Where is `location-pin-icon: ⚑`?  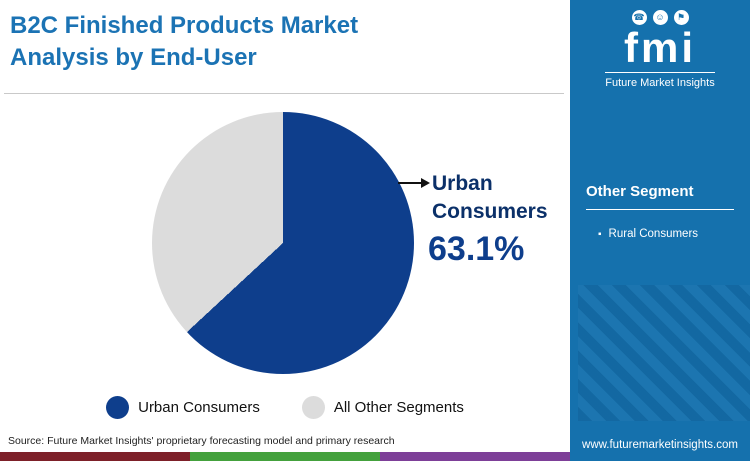
location-pin-icon: ⚑ is located at coordinates (681, 17).